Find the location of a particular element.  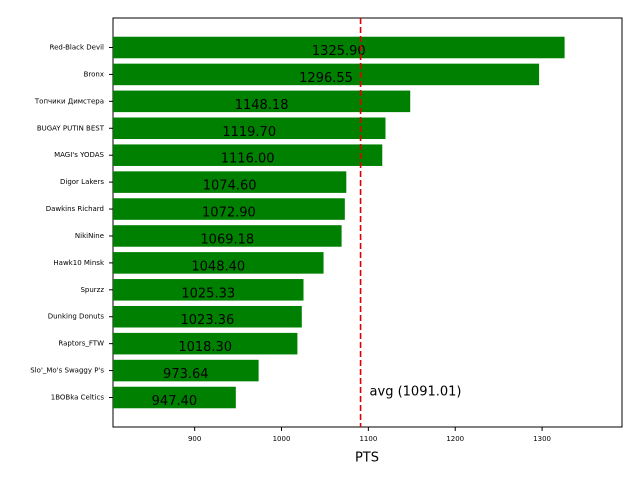

x-tick-label: 1300 is located at coordinates (542, 439).